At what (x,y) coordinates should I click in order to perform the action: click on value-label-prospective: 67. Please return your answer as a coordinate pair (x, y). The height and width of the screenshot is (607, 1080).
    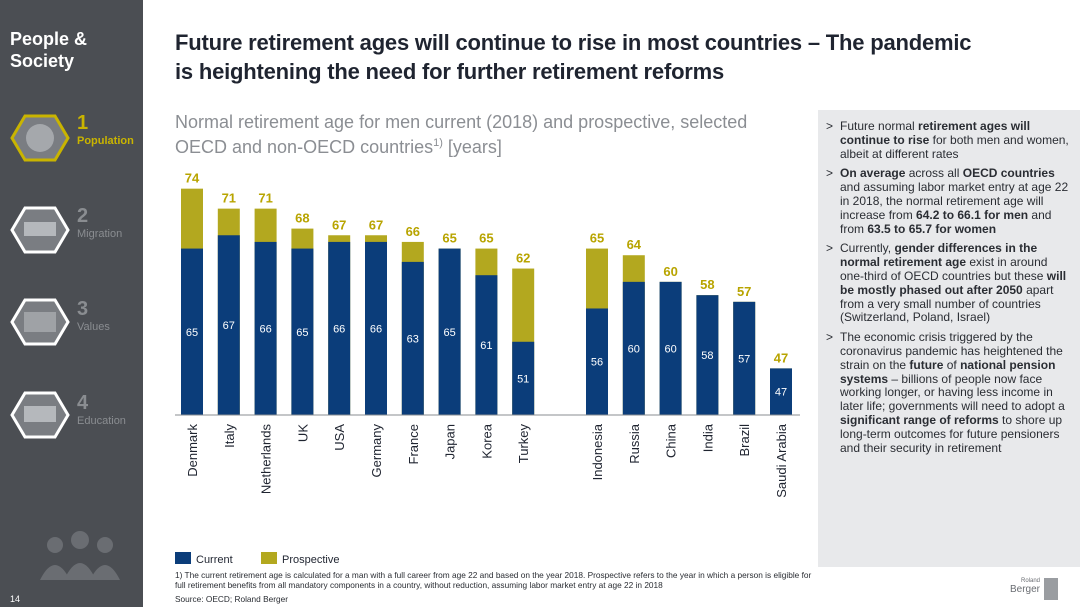
    Looking at the image, I should click on (376, 224).